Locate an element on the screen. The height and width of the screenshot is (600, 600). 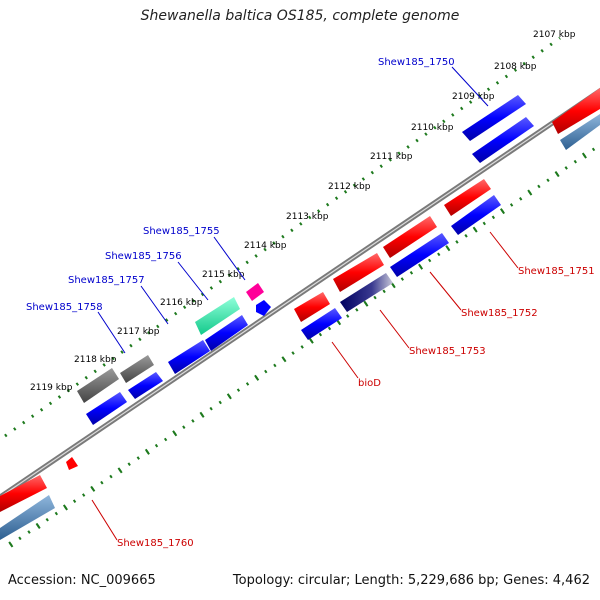
gene-label-shew185-1760: Shew185_1760 is located at coordinates (155, 543).